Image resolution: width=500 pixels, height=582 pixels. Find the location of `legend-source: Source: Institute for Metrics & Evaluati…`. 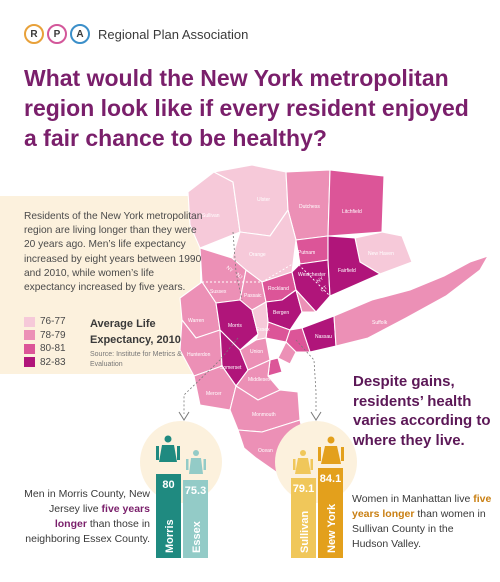

legend-source: Source: Institute for Metrics & Evaluati… is located at coordinates (136, 359).